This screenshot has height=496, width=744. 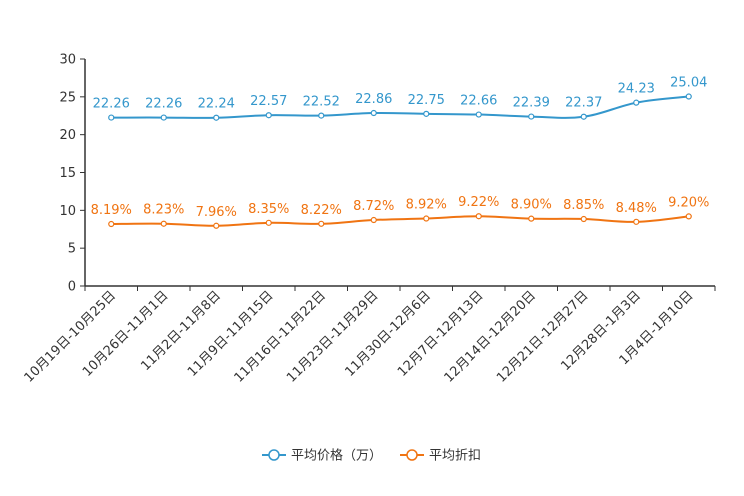 I want to click on y-tick-label: 15, so click(x=67, y=173).